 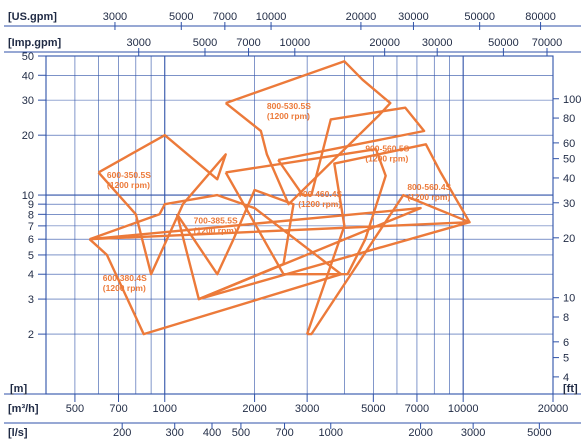 I want to click on tick-label-m: 40, so click(x=28, y=76).